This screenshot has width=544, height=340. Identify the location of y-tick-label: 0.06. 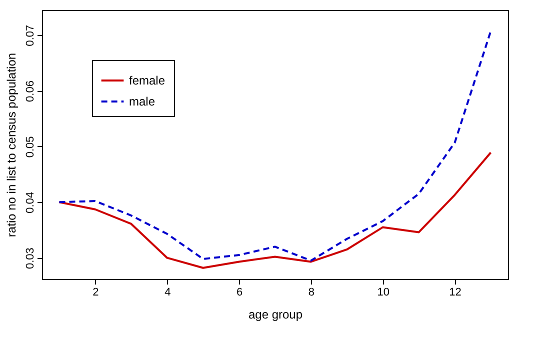
(30, 91).